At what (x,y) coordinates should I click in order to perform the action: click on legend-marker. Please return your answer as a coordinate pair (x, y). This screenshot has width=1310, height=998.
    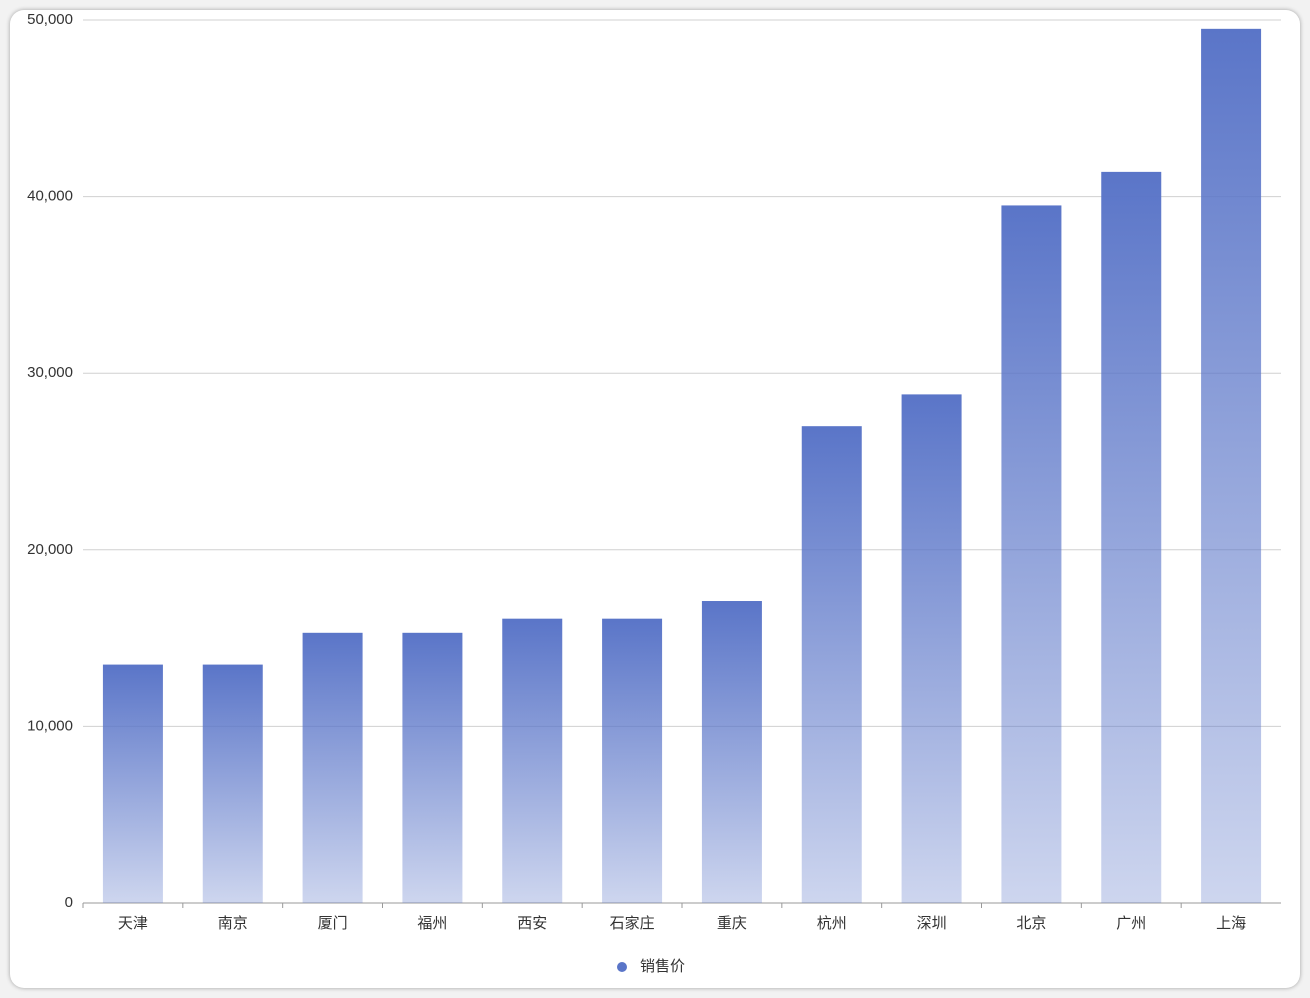
    Looking at the image, I should click on (622, 967).